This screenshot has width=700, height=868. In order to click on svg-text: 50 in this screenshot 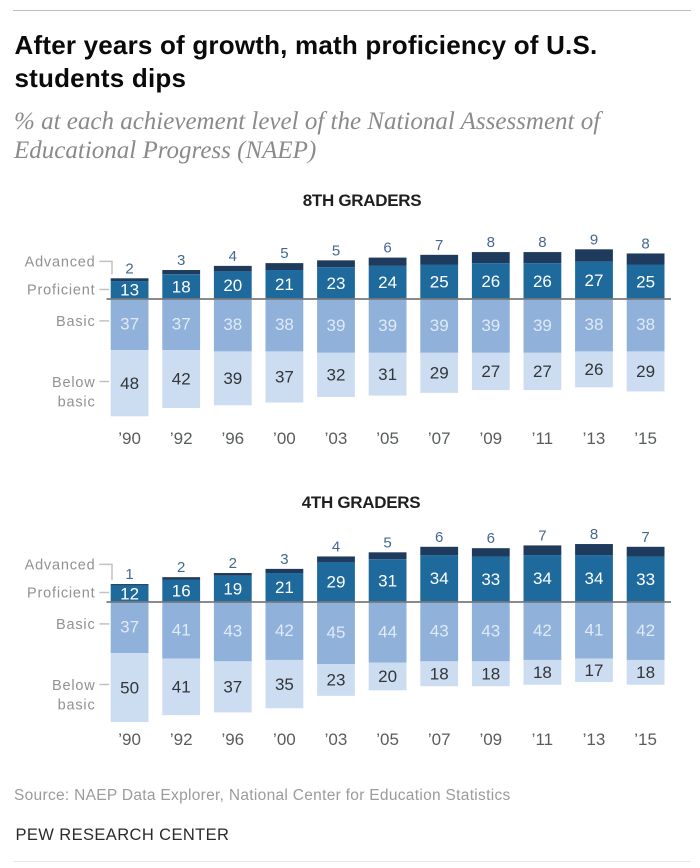, I will do `click(129, 687)`.